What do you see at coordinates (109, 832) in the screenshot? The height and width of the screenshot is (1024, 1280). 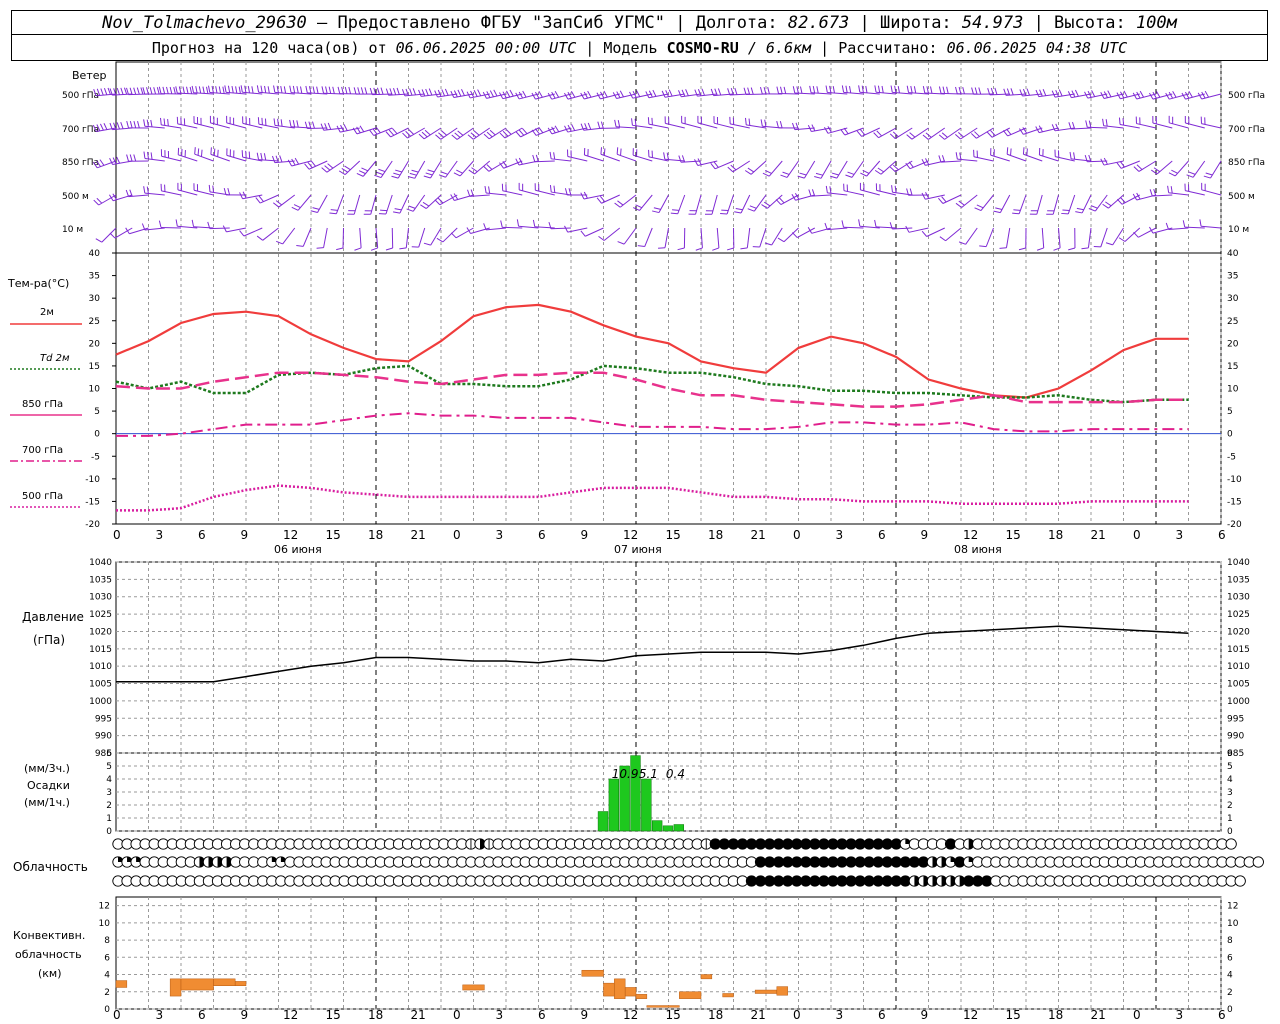 I see `precip-tick-label: 0` at bounding box center [109, 832].